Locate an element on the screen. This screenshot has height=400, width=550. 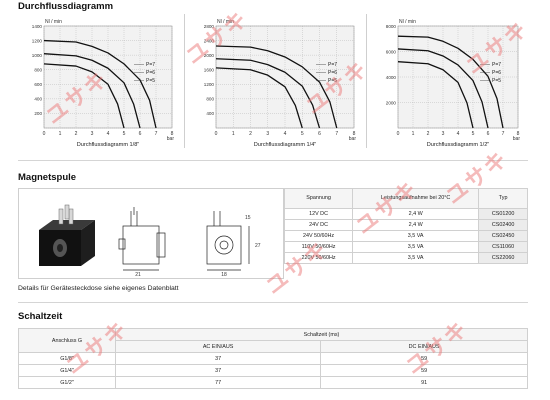
voltage-cell: 24V DC is located at coordinates (318, 225).